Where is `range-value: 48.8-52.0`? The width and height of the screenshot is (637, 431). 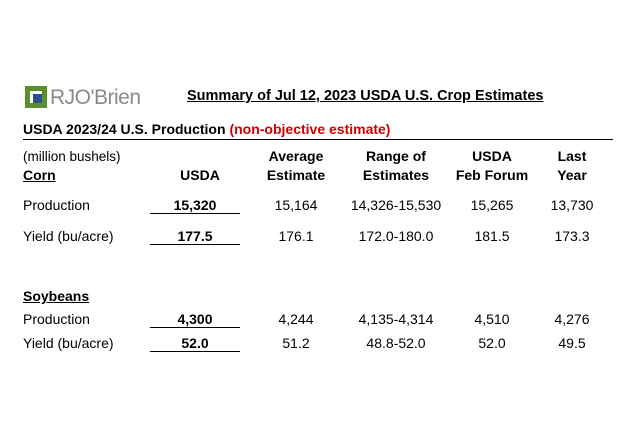
range-value: 48.8-52.0 is located at coordinates (396, 343).